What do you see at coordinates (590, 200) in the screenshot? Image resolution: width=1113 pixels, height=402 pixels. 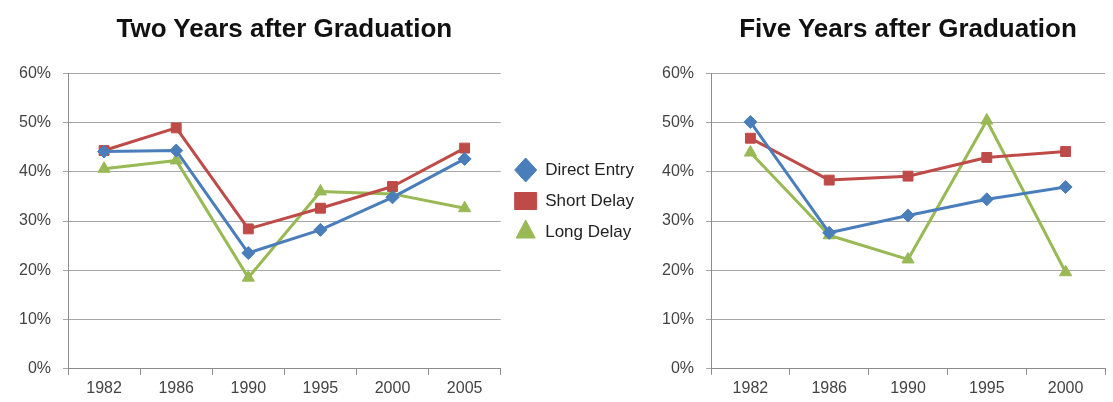 I see `legend-label: Short Delay` at bounding box center [590, 200].